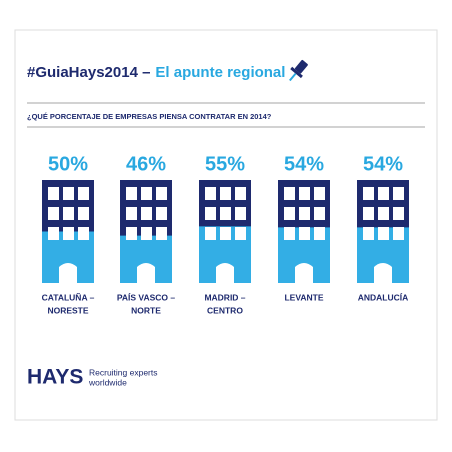 The height and width of the screenshot is (452, 452). What do you see at coordinates (123, 372) in the screenshot?
I see `tagline: Recruiting experts` at bounding box center [123, 372].